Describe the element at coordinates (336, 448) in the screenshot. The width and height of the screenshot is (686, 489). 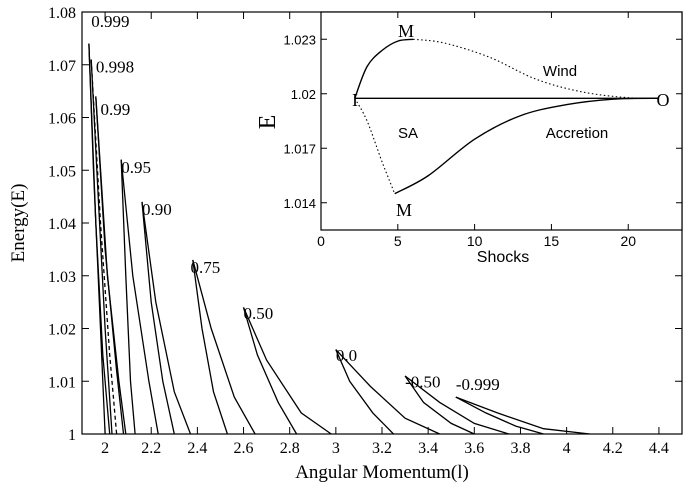
I see `main-x-tick-label: 3` at that location.